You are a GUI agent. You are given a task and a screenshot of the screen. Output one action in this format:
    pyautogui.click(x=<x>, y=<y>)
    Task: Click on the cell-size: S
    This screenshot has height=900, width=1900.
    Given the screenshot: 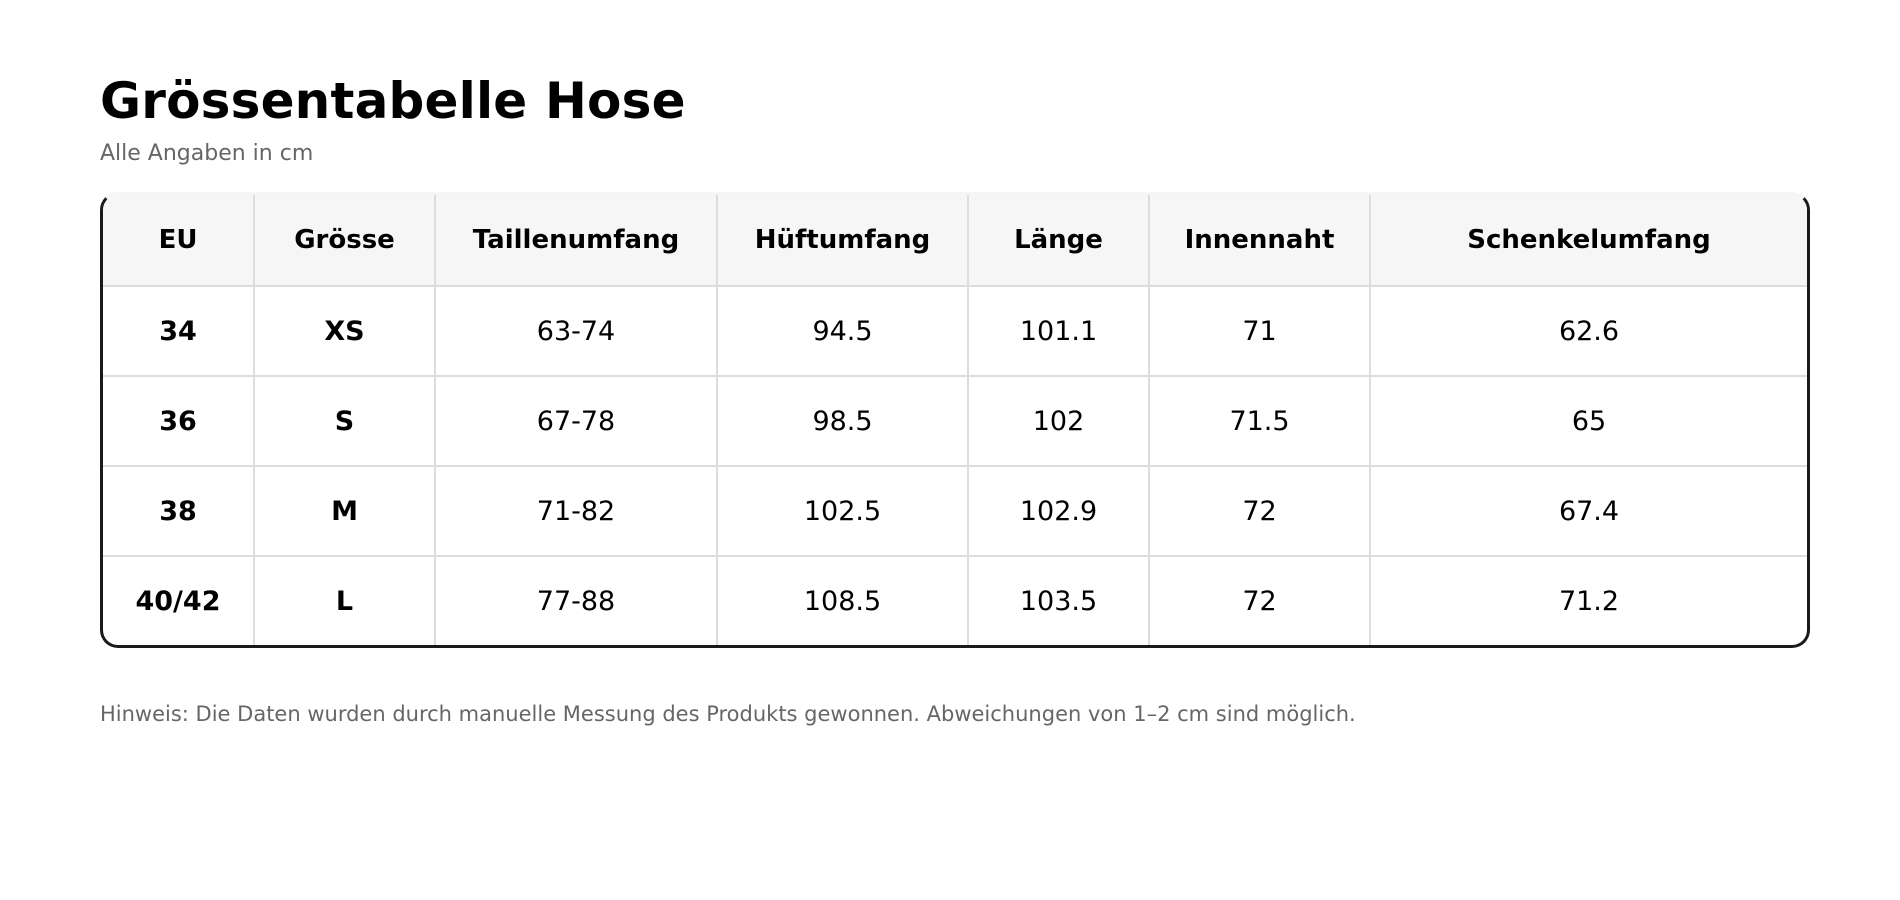 What is the action you would take?
    pyautogui.click(x=344, y=421)
    